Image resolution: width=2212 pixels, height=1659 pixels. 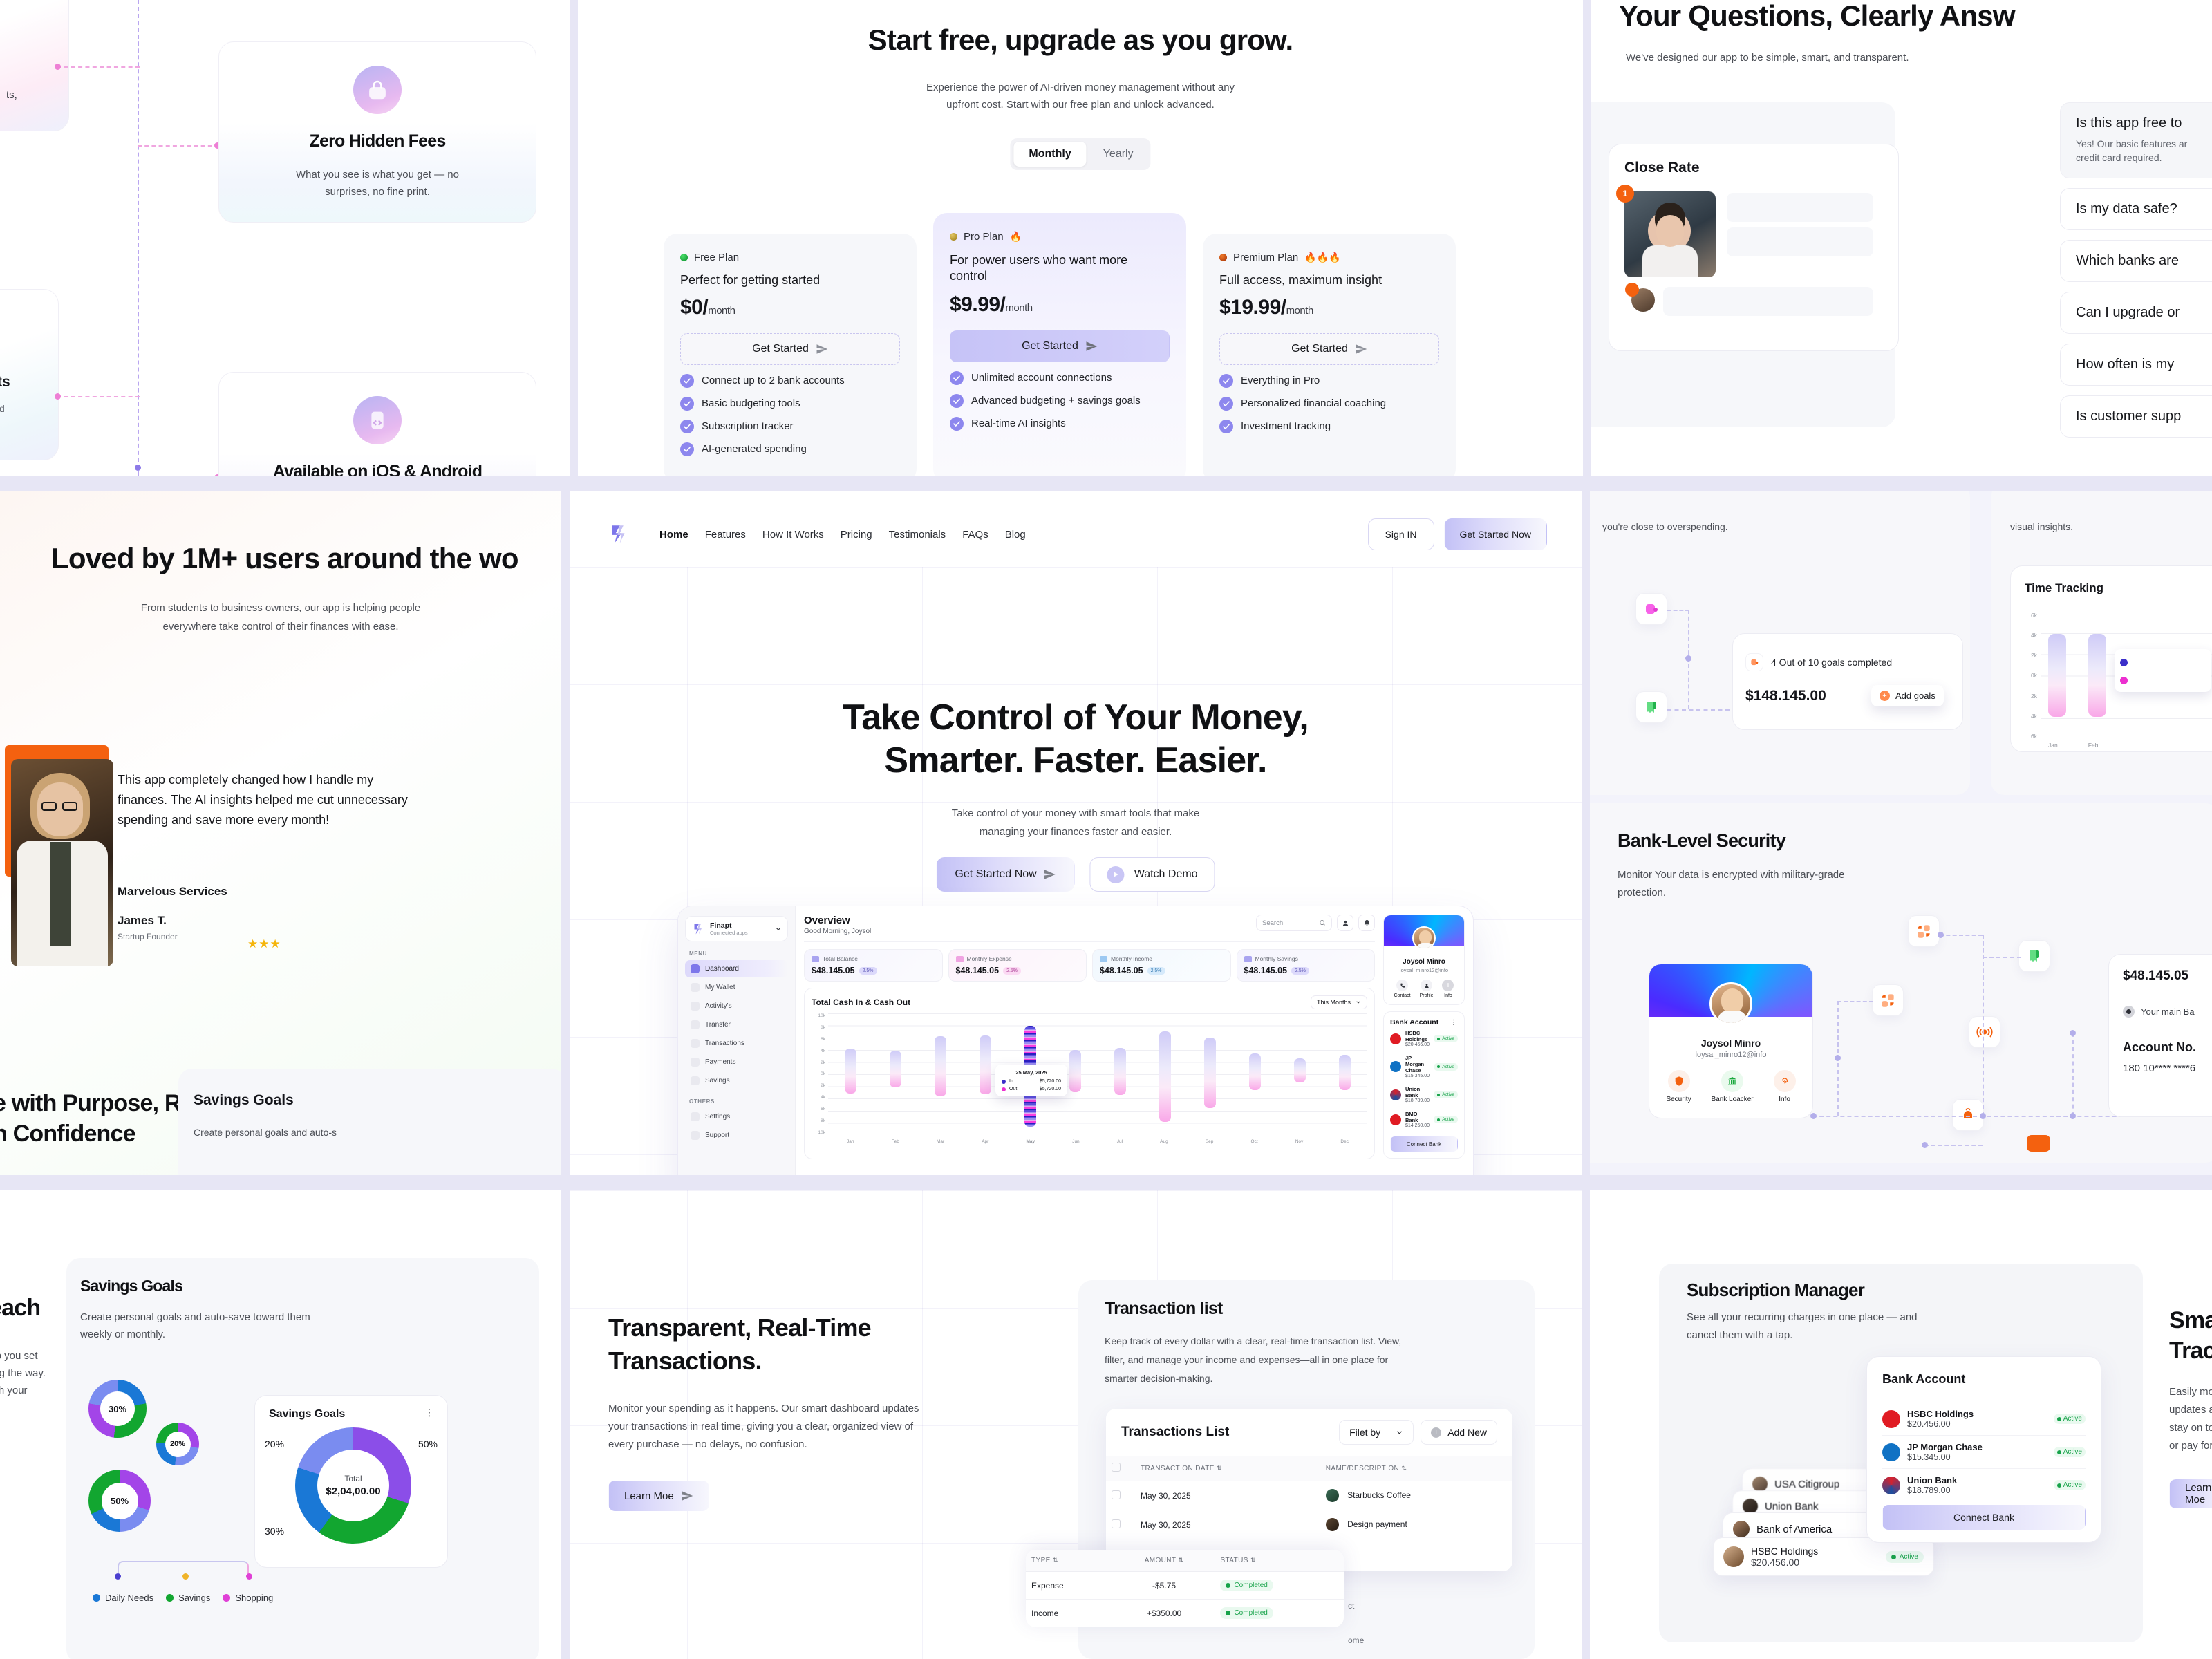 I want to click on sidebar-item-activitys: Activity's, so click(x=737, y=1006).